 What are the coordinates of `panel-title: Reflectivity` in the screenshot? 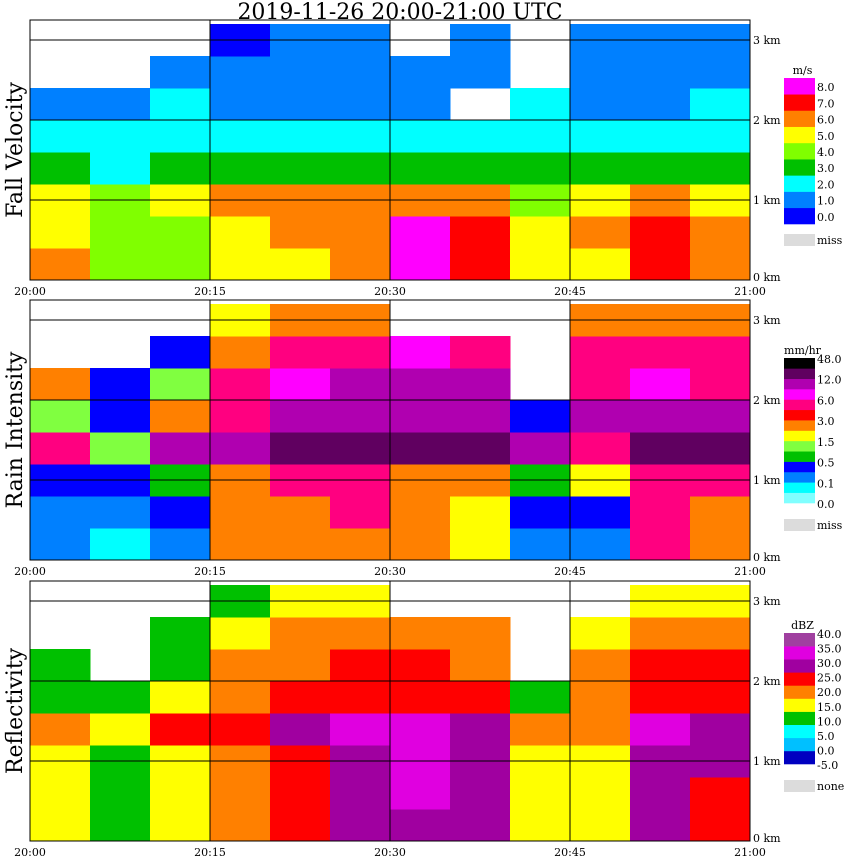 It's located at (15, 710).